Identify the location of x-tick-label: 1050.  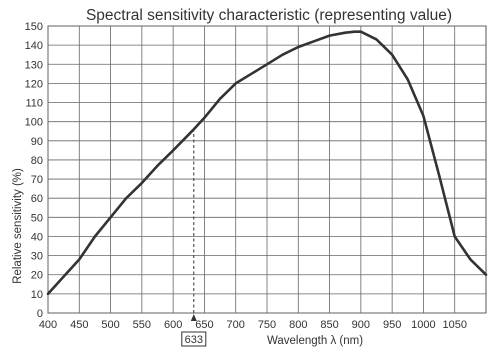
(454, 325).